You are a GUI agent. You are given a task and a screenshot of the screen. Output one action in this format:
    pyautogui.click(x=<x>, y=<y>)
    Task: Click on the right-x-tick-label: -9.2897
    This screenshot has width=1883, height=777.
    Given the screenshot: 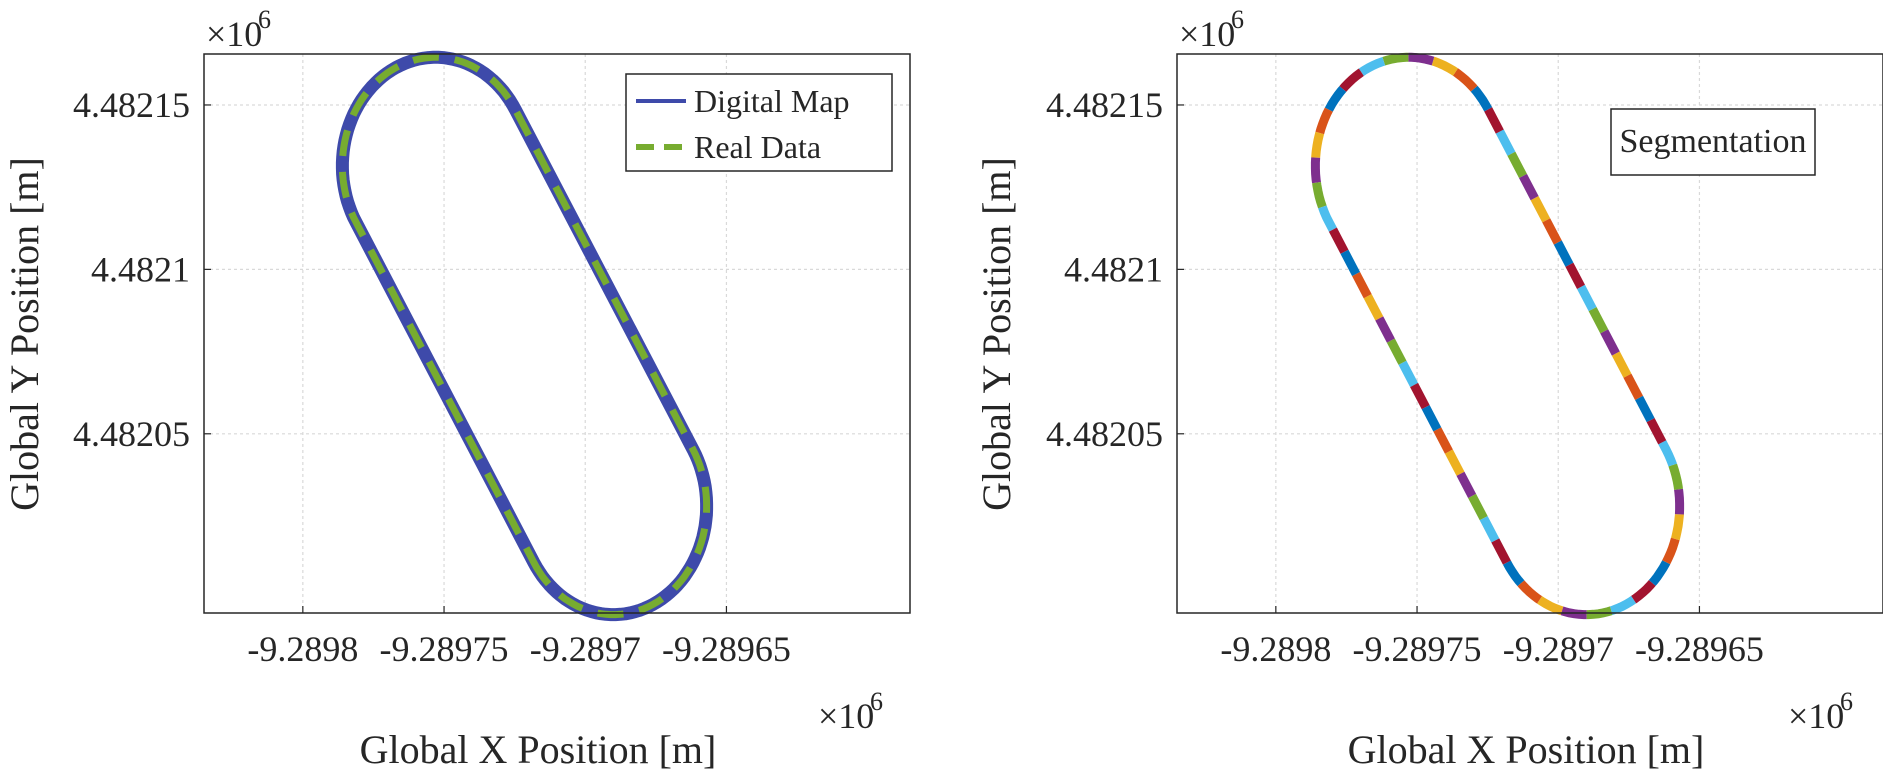 What is the action you would take?
    pyautogui.click(x=1558, y=649)
    